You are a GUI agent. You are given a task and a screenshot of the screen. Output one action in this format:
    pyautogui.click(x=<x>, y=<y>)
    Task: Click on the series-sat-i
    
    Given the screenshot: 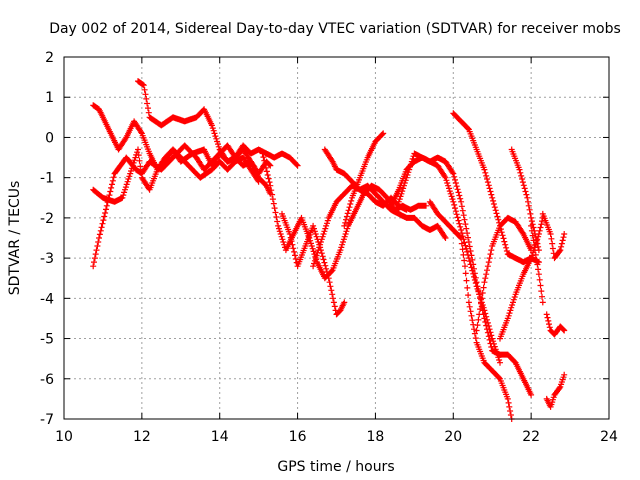 What is the action you would take?
    pyautogui.click(x=364, y=179)
    